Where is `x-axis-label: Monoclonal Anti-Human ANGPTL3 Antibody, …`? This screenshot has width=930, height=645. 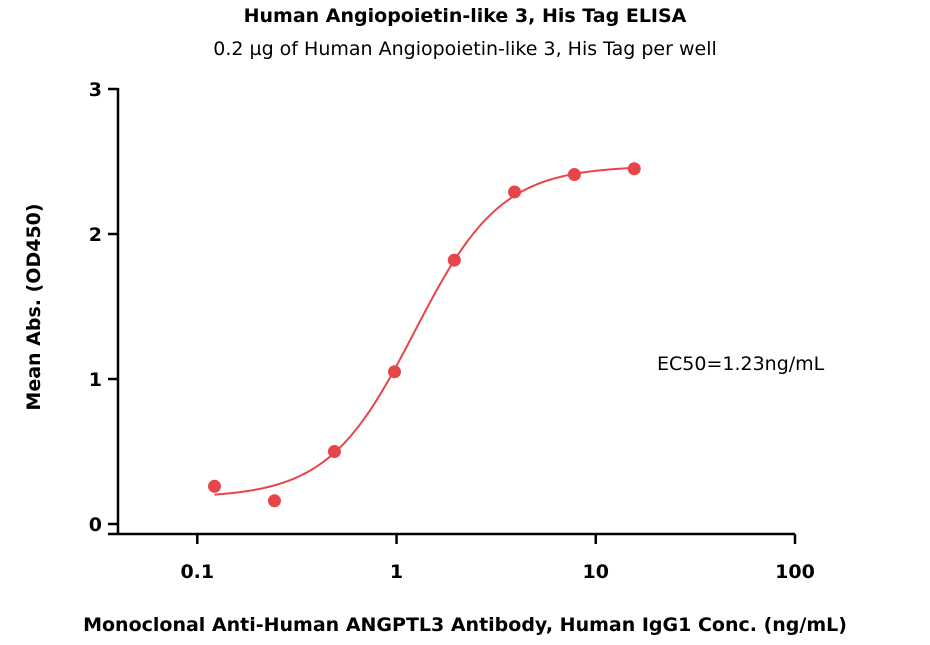 x-axis-label: Monoclonal Anti-Human ANGPTL3 Antibody, … is located at coordinates (465, 625).